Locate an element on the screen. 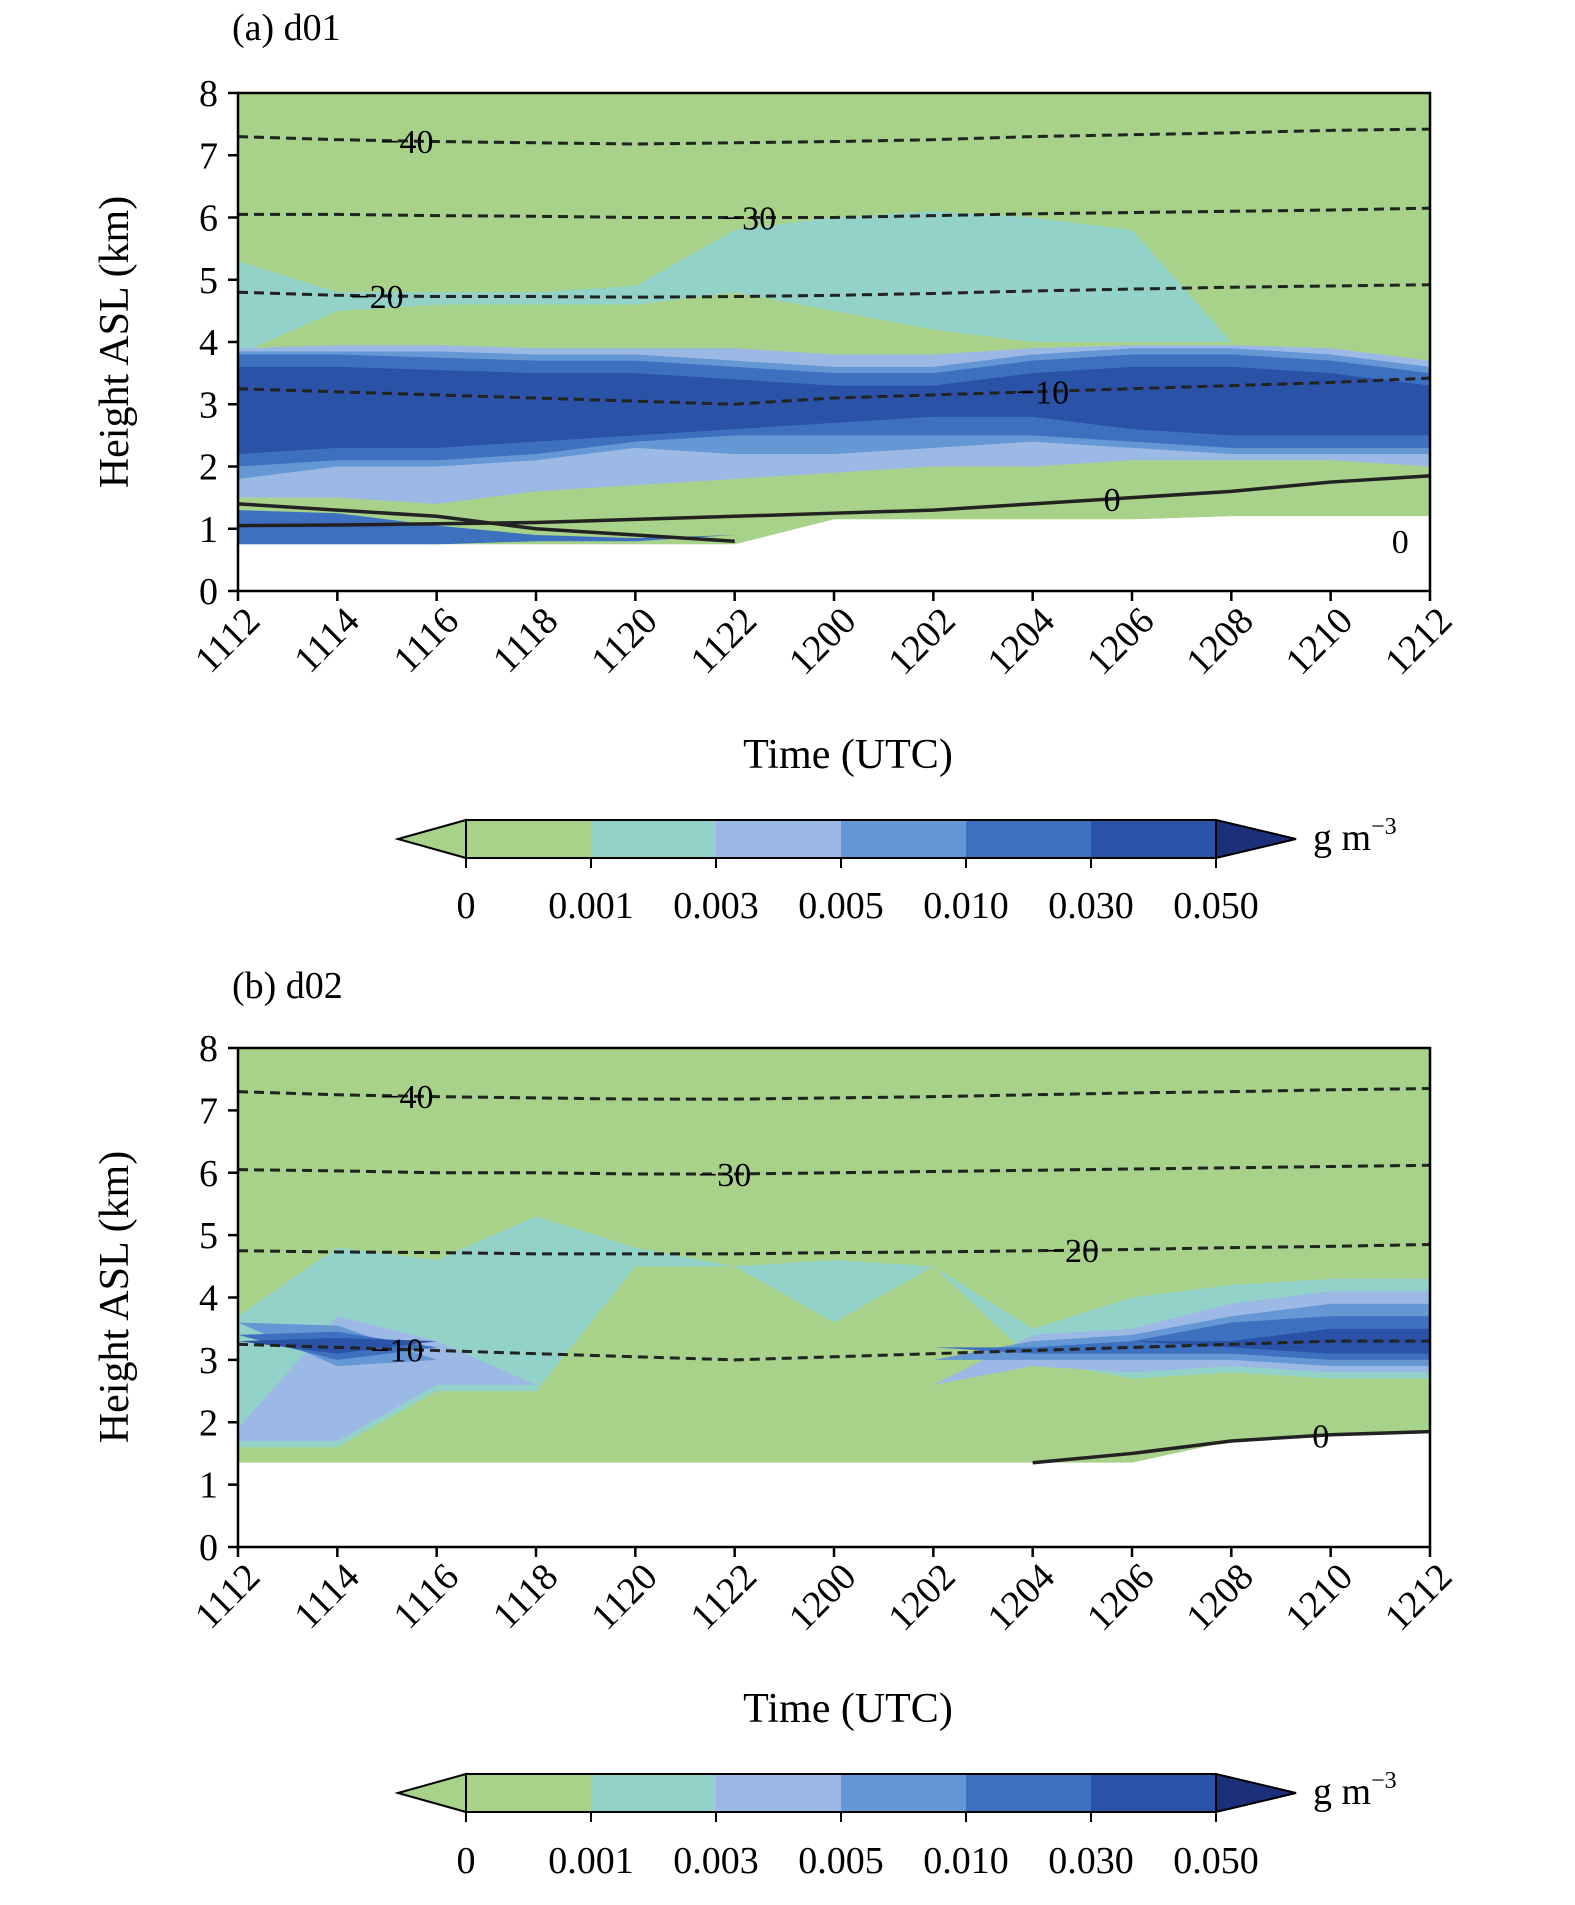 This screenshot has width=1575, height=1905. panel-a-x-tick-label-1: 1114 is located at coordinates (326, 640).